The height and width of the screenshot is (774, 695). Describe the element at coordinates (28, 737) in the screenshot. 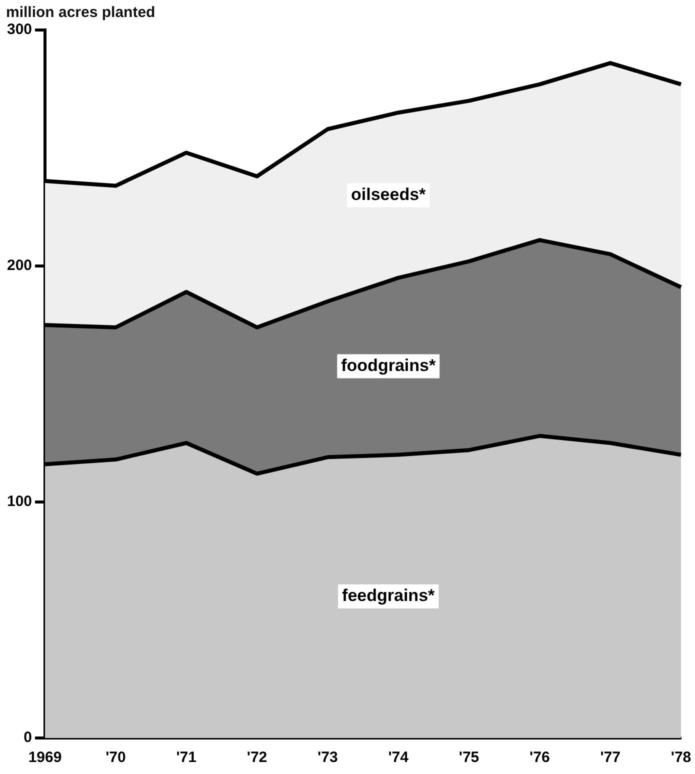

I see `y-tick-label: 0` at that location.